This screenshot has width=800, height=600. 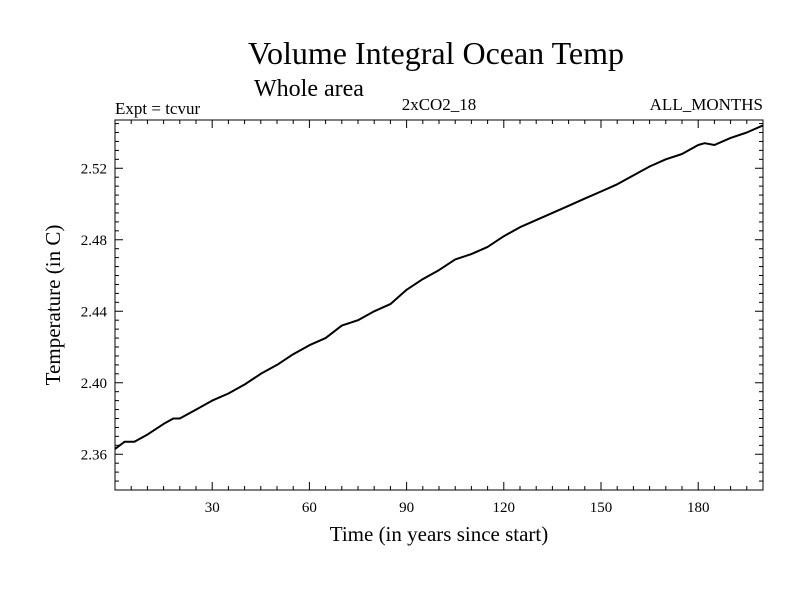 I want to click on annotation-experiment: Expt = tcvur, so click(x=157, y=108).